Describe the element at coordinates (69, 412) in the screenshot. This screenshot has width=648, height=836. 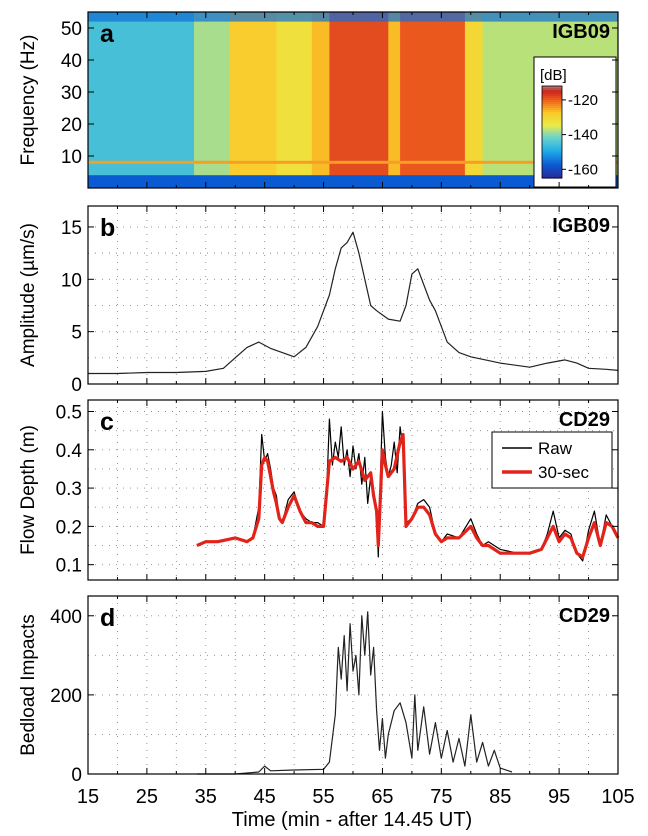
I see `y-tick-label: 0.5` at that location.